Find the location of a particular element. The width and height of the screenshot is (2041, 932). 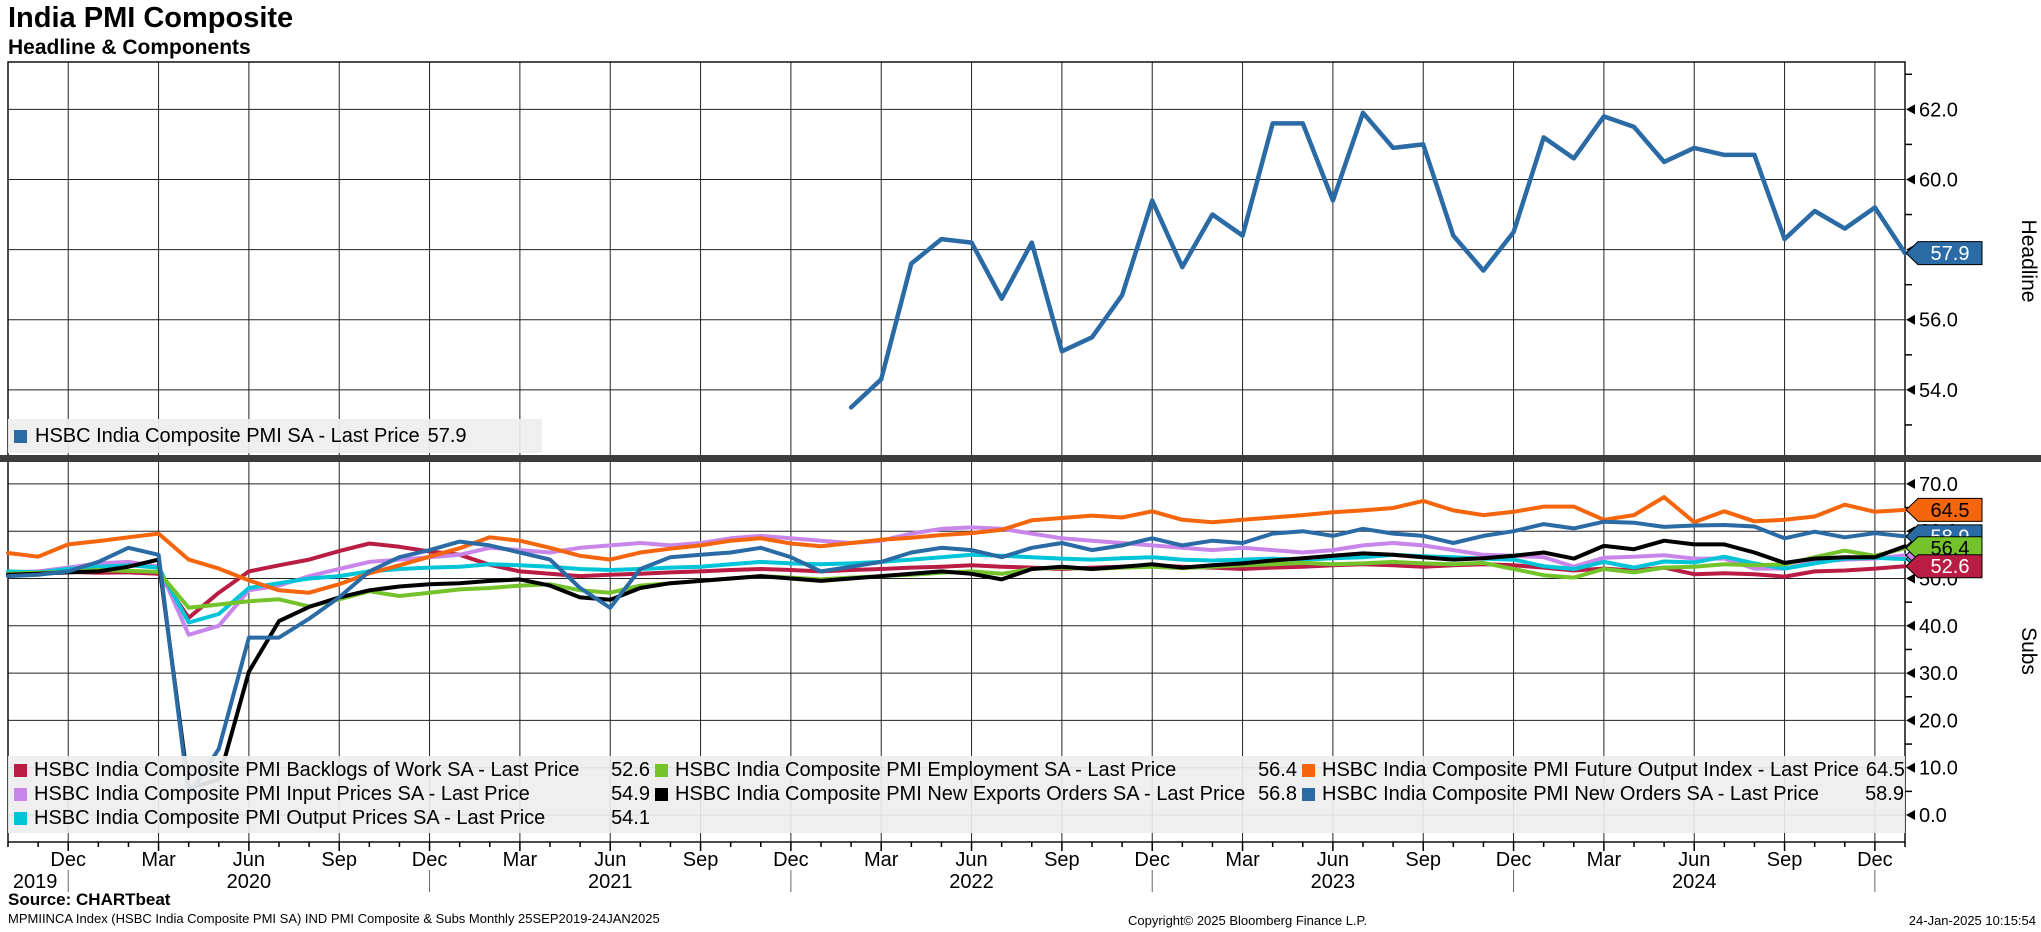

timestamp: 24-Jan-2025 10:15:54 is located at coordinates (1972, 920).